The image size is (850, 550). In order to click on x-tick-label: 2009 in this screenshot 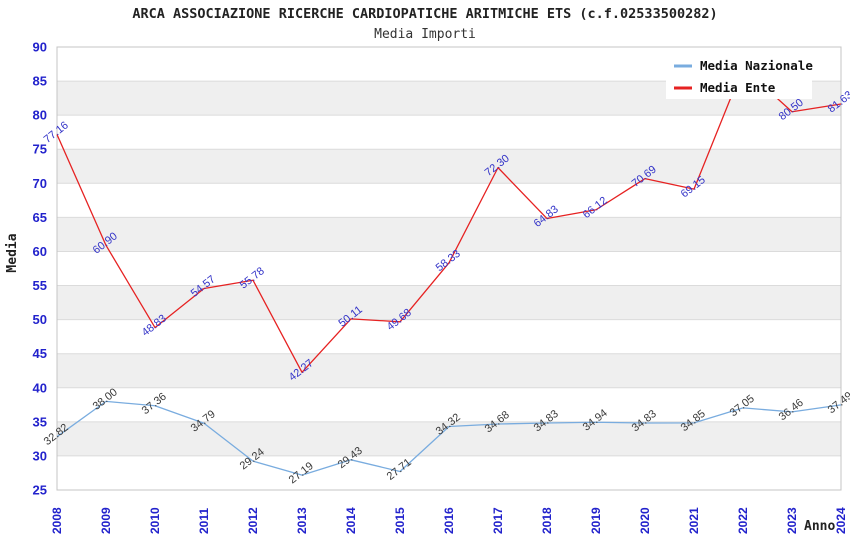, I will do `click(106, 520)`.